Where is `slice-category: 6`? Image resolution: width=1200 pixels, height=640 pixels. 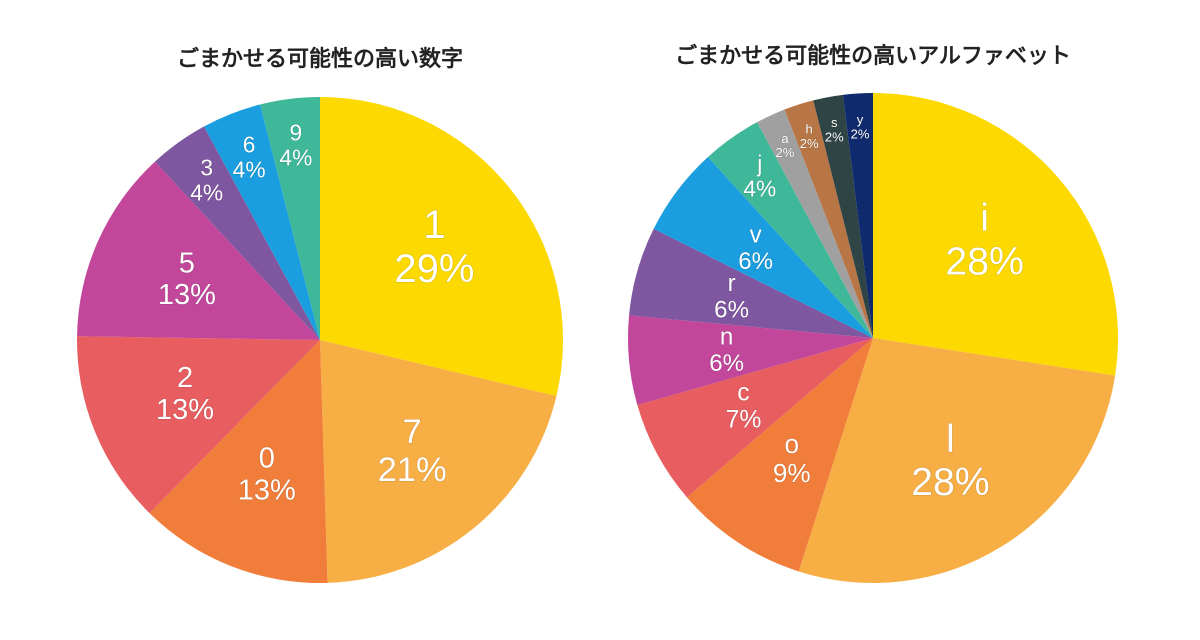 slice-category: 6 is located at coordinates (249, 144).